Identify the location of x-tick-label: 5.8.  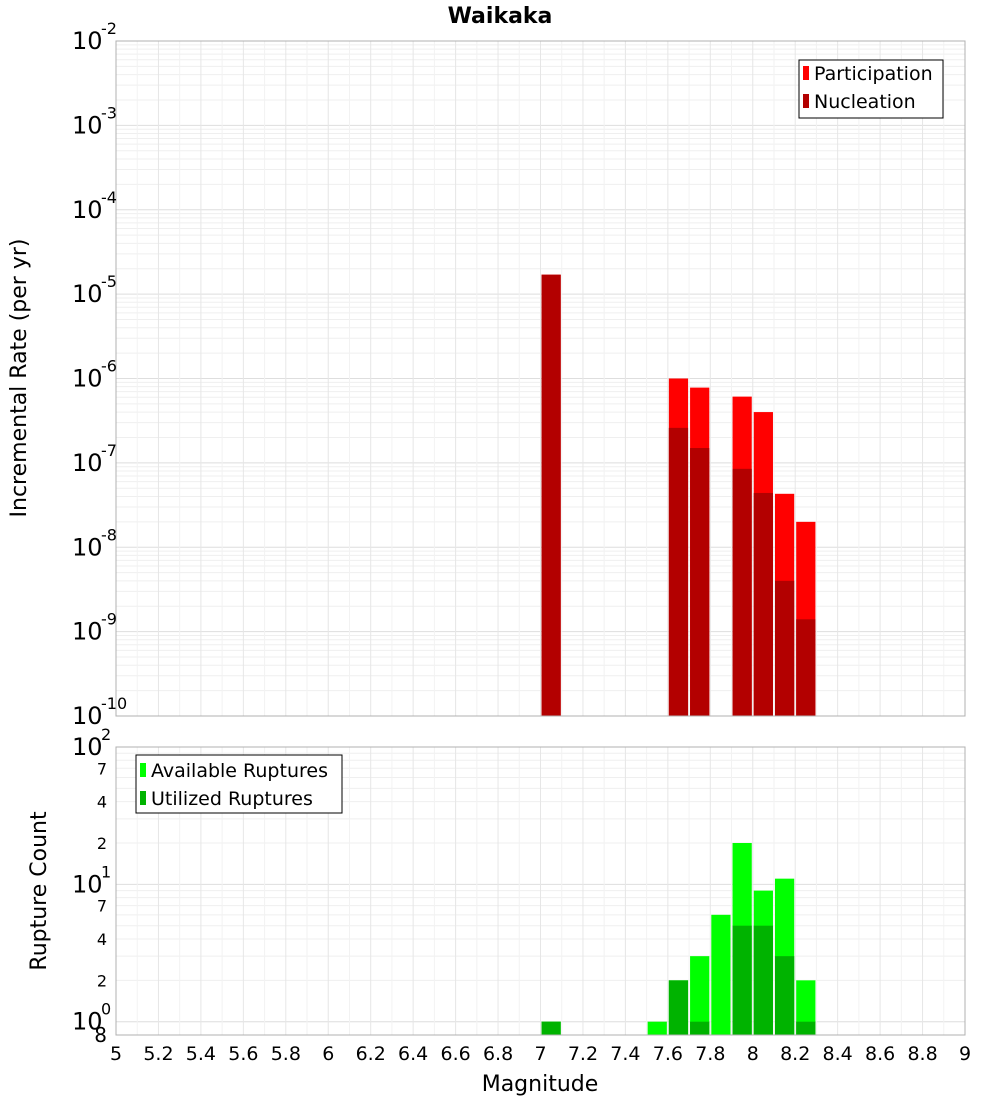
(286, 1054).